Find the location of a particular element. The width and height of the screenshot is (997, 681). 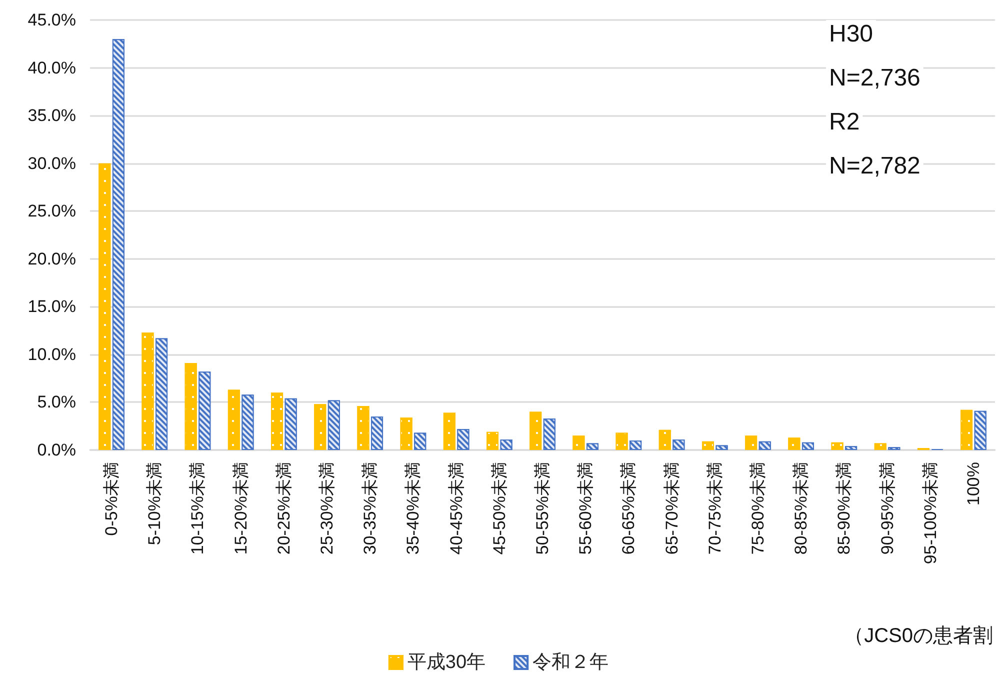

x-axis-title: （JCS0の患者割 is located at coordinates (918, 636).